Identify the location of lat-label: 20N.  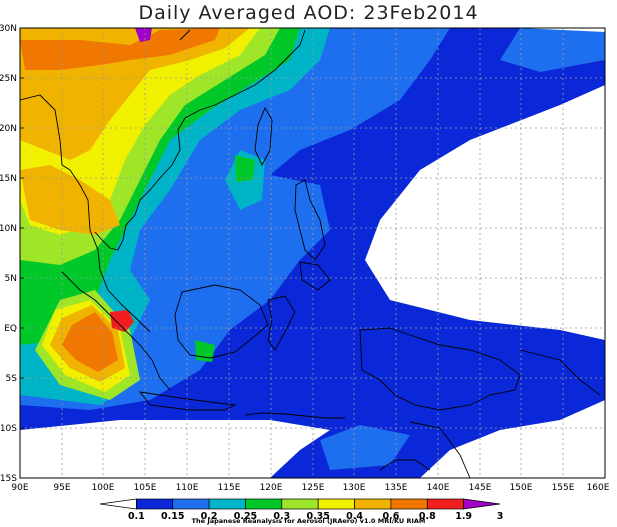
(8, 129).